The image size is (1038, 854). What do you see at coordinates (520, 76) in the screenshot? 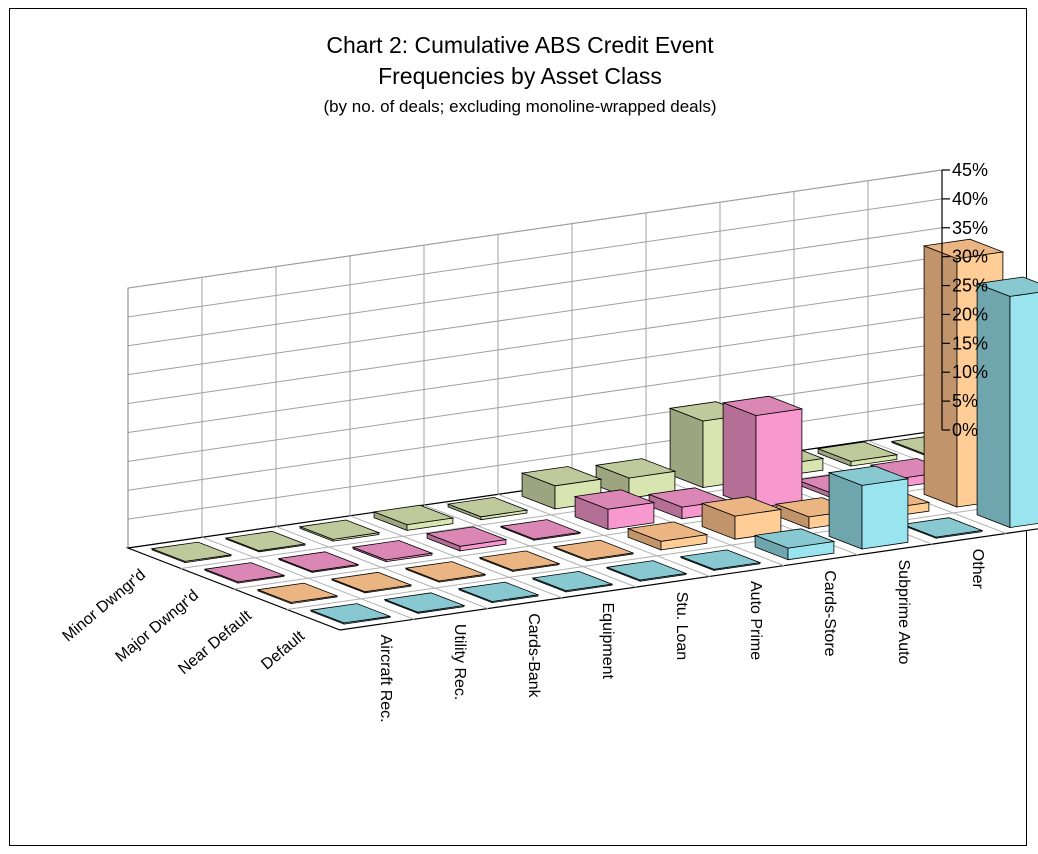
I see `chart-title-line2: Frequencies by Asset Class` at bounding box center [520, 76].